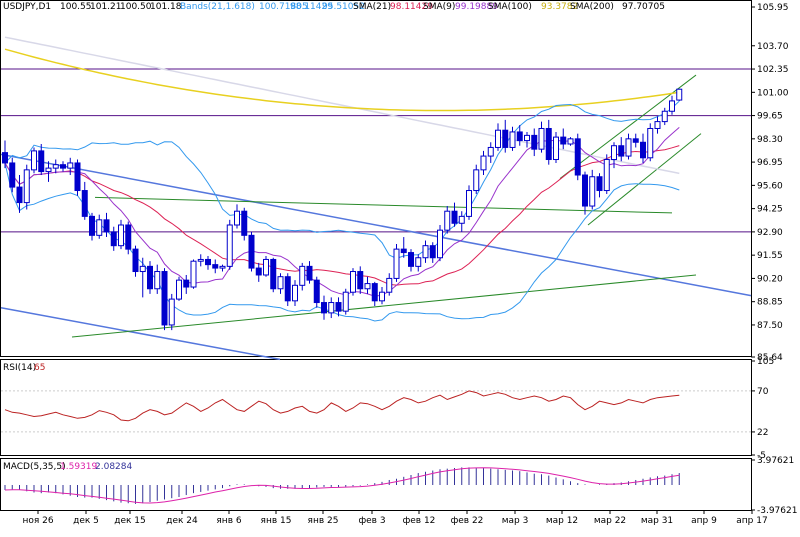 This screenshot has width=800, height=537. I want to click on time-tick-label: янв 6, so click(228, 521).